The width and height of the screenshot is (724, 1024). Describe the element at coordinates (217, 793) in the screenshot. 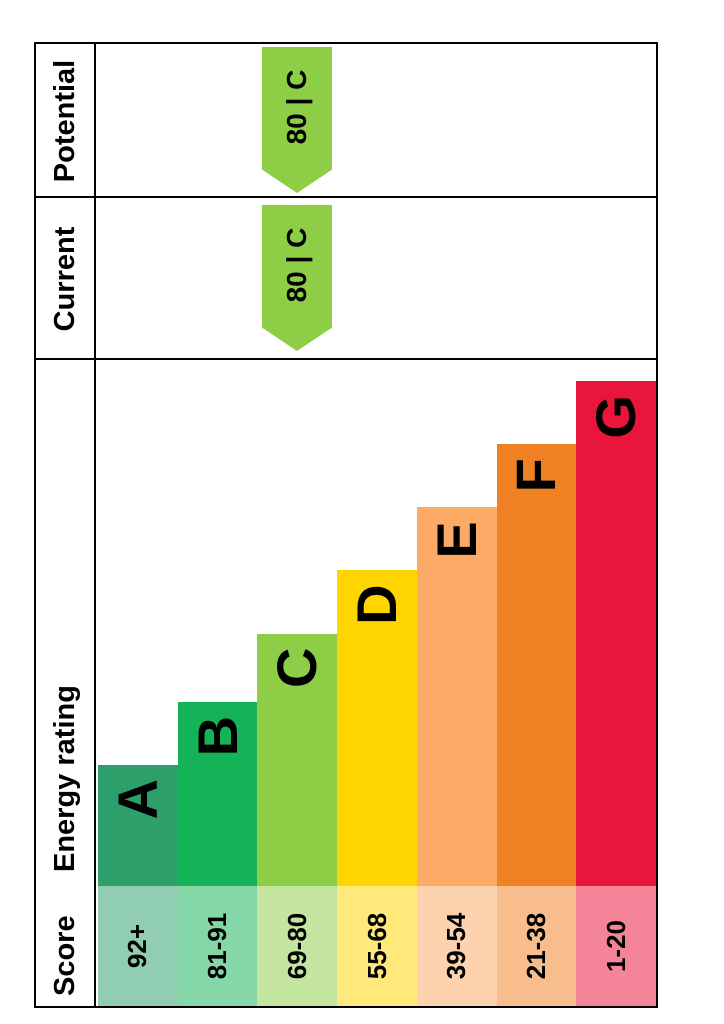

I see `band-bar-b: B` at that location.